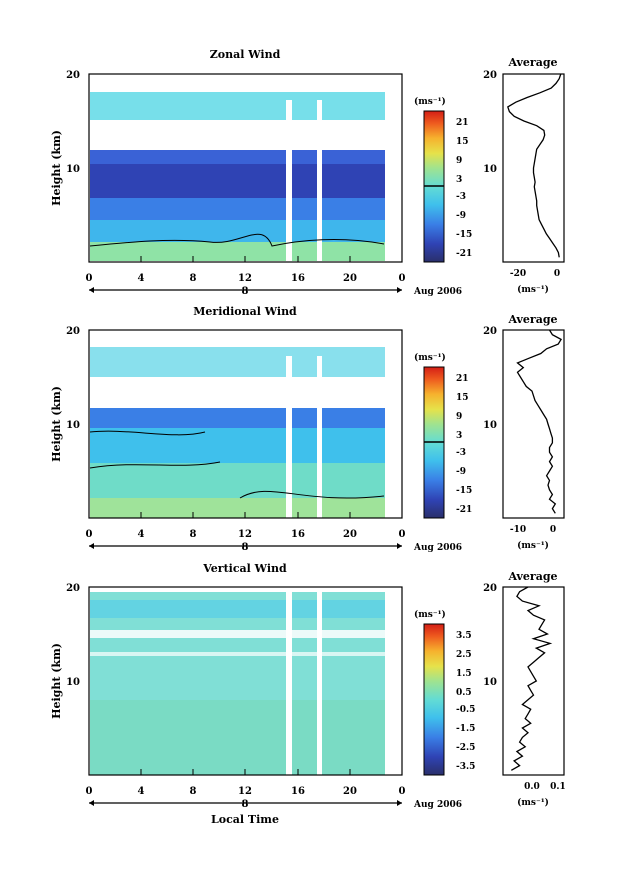 The image size is (619, 873). Describe the element at coordinates (462, 379) in the screenshot. I see `meridional-cb-21: 21` at that location.